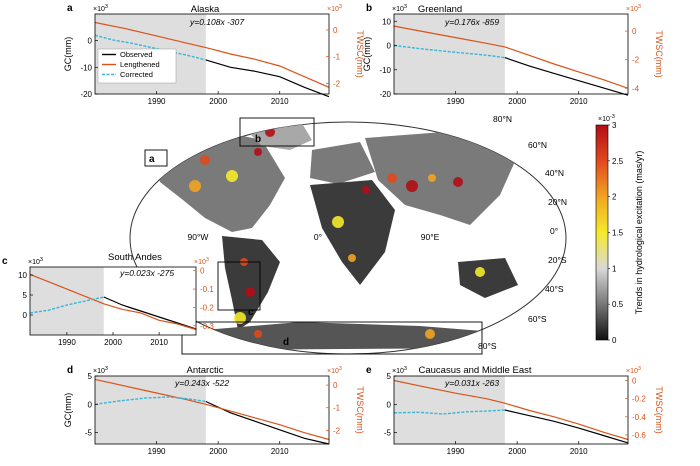 The image size is (700, 466). What do you see at coordinates (34, 262) in the screenshot?
I see `panel-c-y-exponent-base: ×10` at bounding box center [34, 262].